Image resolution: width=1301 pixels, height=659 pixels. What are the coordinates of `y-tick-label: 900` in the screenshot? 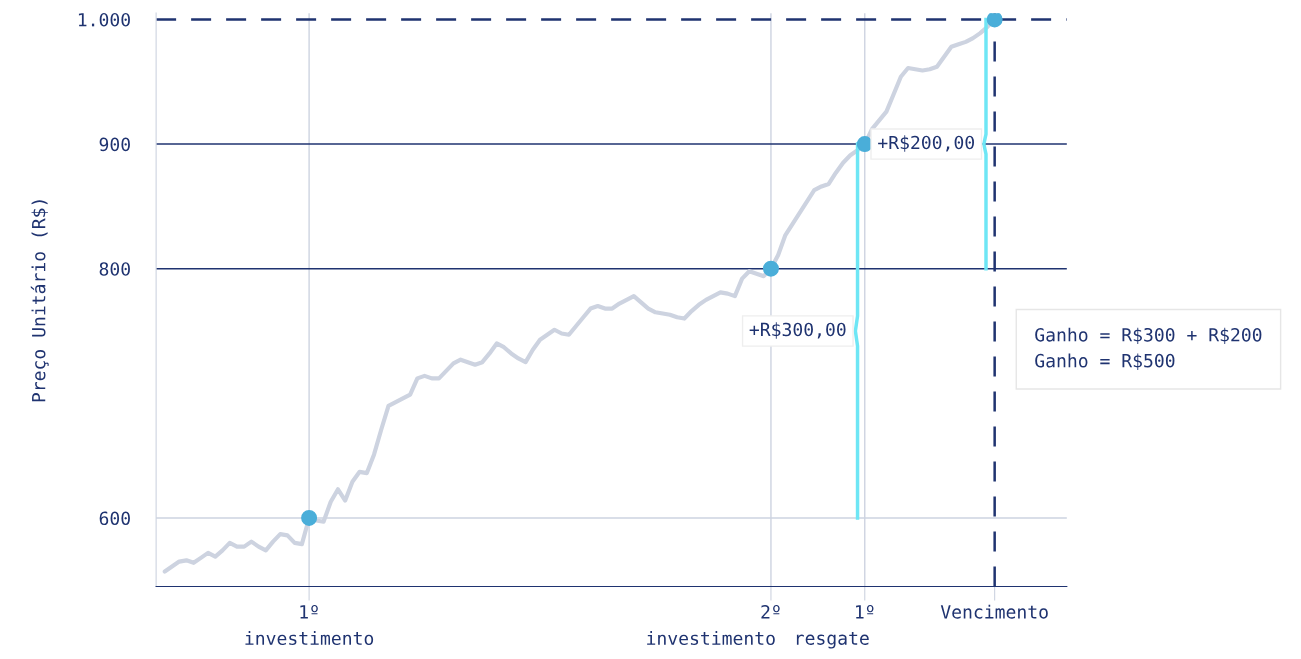 It's located at (114, 144).